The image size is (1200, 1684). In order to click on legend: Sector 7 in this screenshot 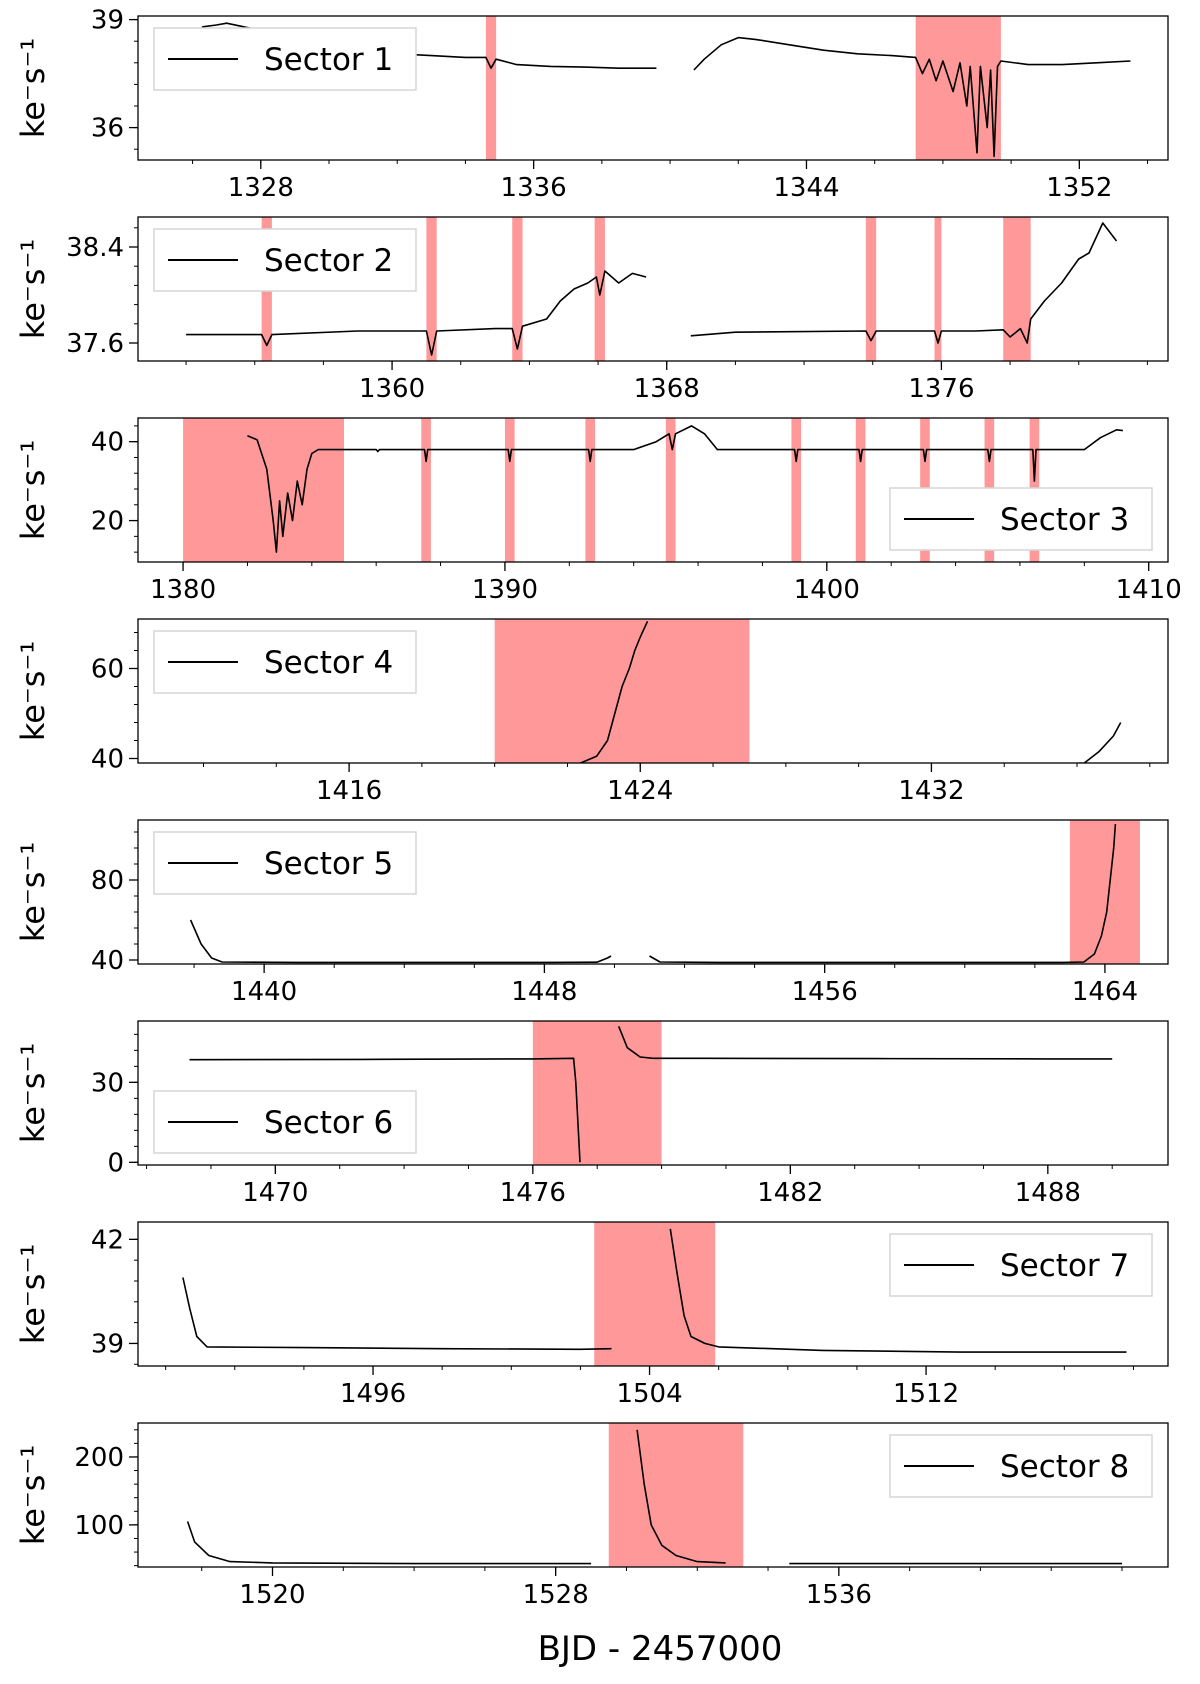, I will do `click(1021, 1265)`.